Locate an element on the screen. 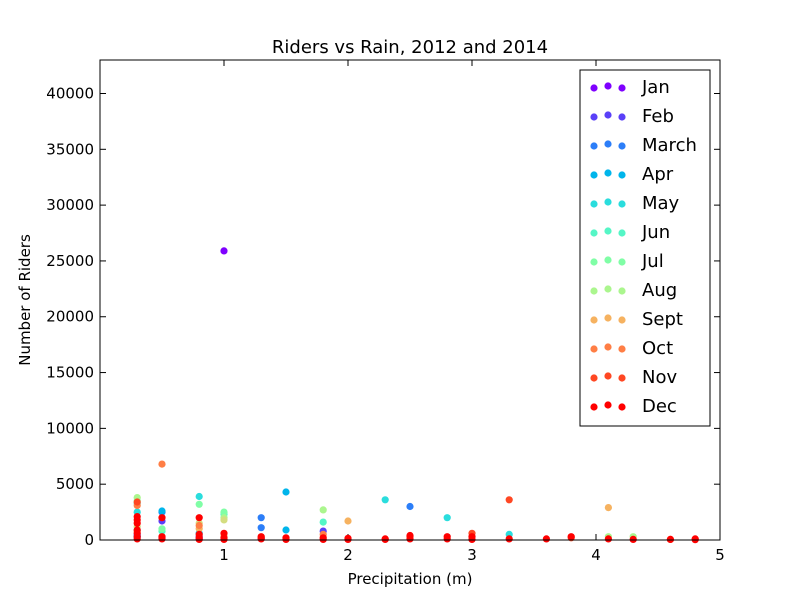 The height and width of the screenshot is (604, 800). y-tick-label: 15000 is located at coordinates (70, 373).